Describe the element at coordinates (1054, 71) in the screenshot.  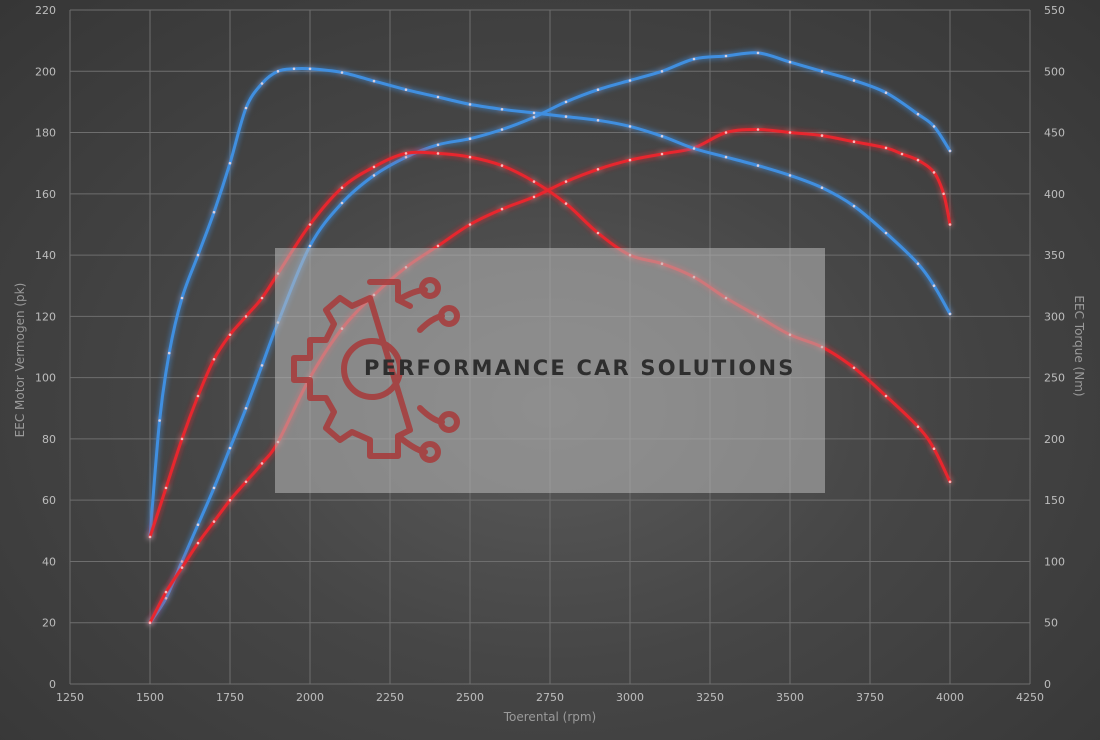
I see `y-right-tick-label: 500` at that location.